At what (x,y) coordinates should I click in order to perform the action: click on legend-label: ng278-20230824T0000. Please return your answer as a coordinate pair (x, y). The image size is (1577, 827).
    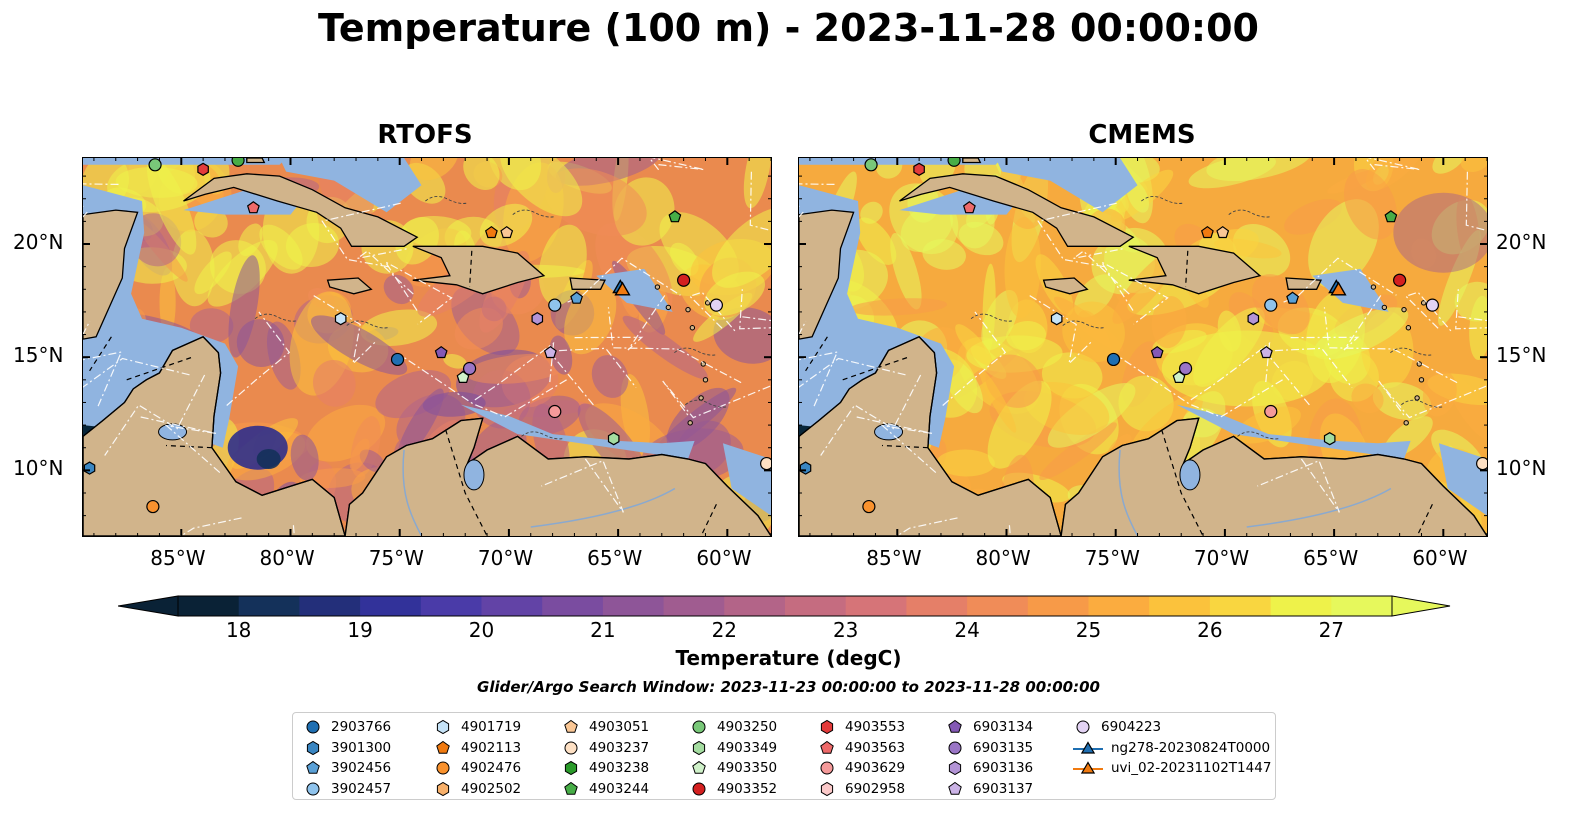
    Looking at the image, I should click on (1191, 747).